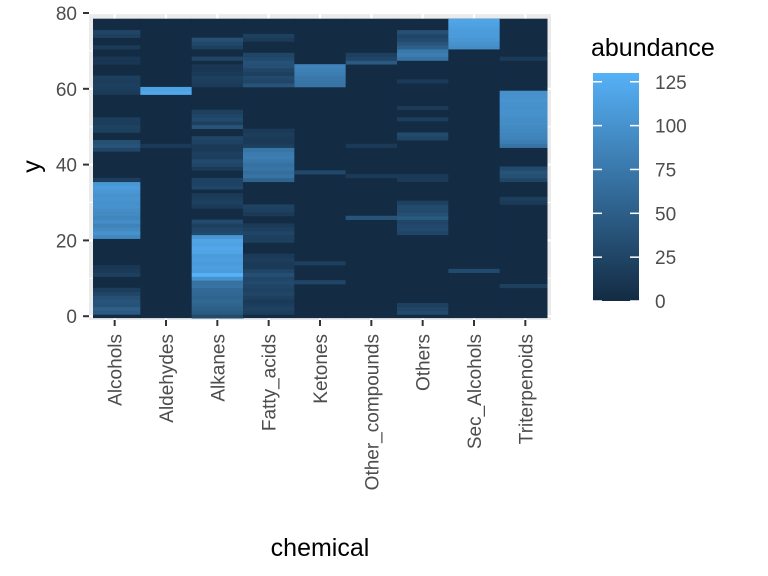 The image size is (768, 576). What do you see at coordinates (167, 378) in the screenshot?
I see `x-tick-label: Aldehydes` at bounding box center [167, 378].